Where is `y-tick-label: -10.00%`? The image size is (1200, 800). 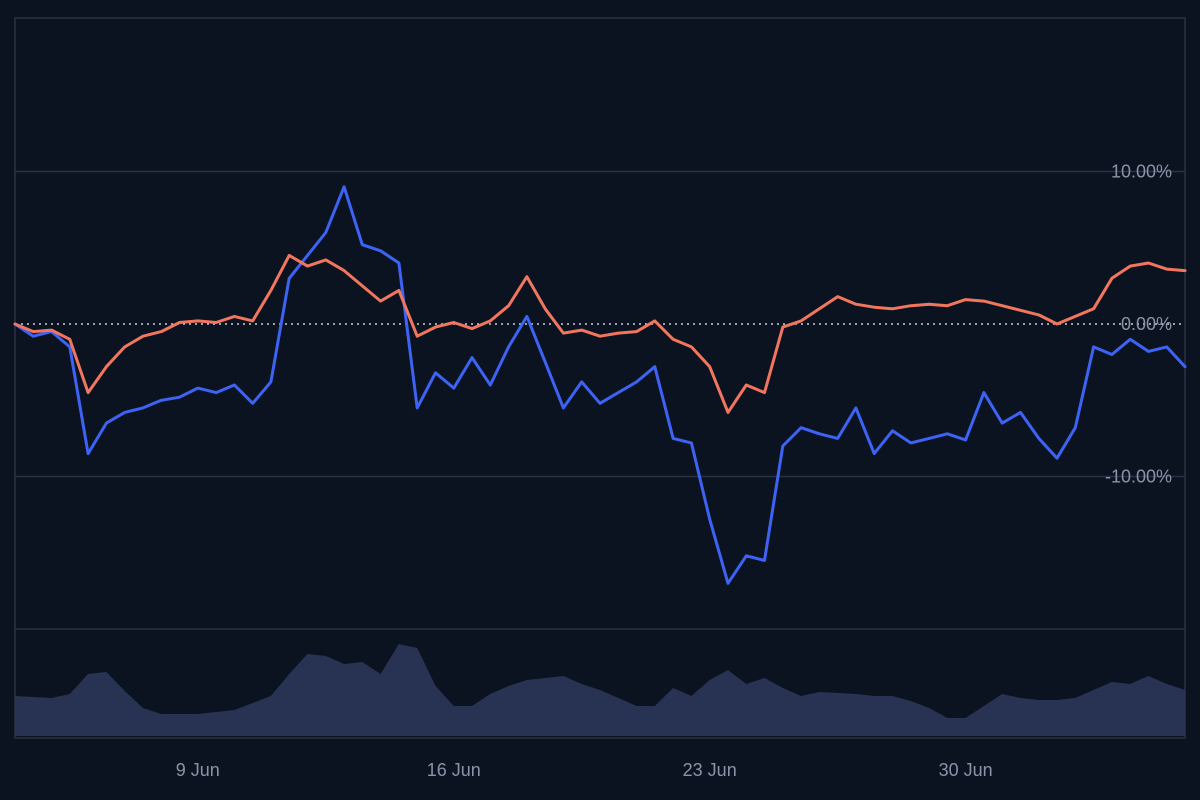
y-tick-label: -10.00% is located at coordinates (1138, 477).